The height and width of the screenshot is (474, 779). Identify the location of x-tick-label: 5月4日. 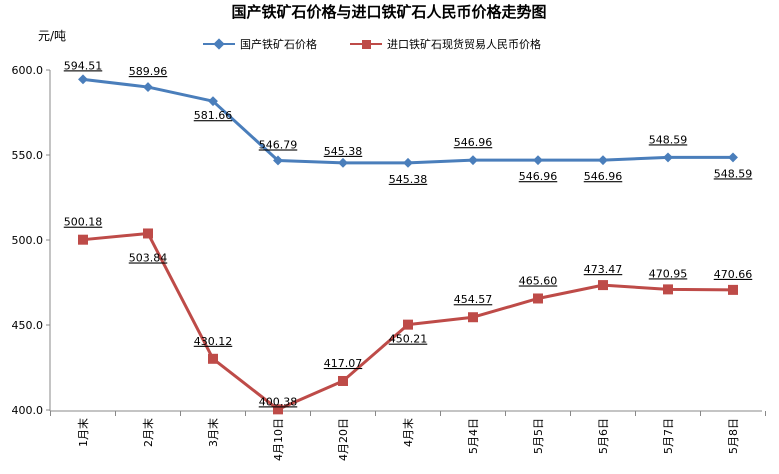
(473, 436).